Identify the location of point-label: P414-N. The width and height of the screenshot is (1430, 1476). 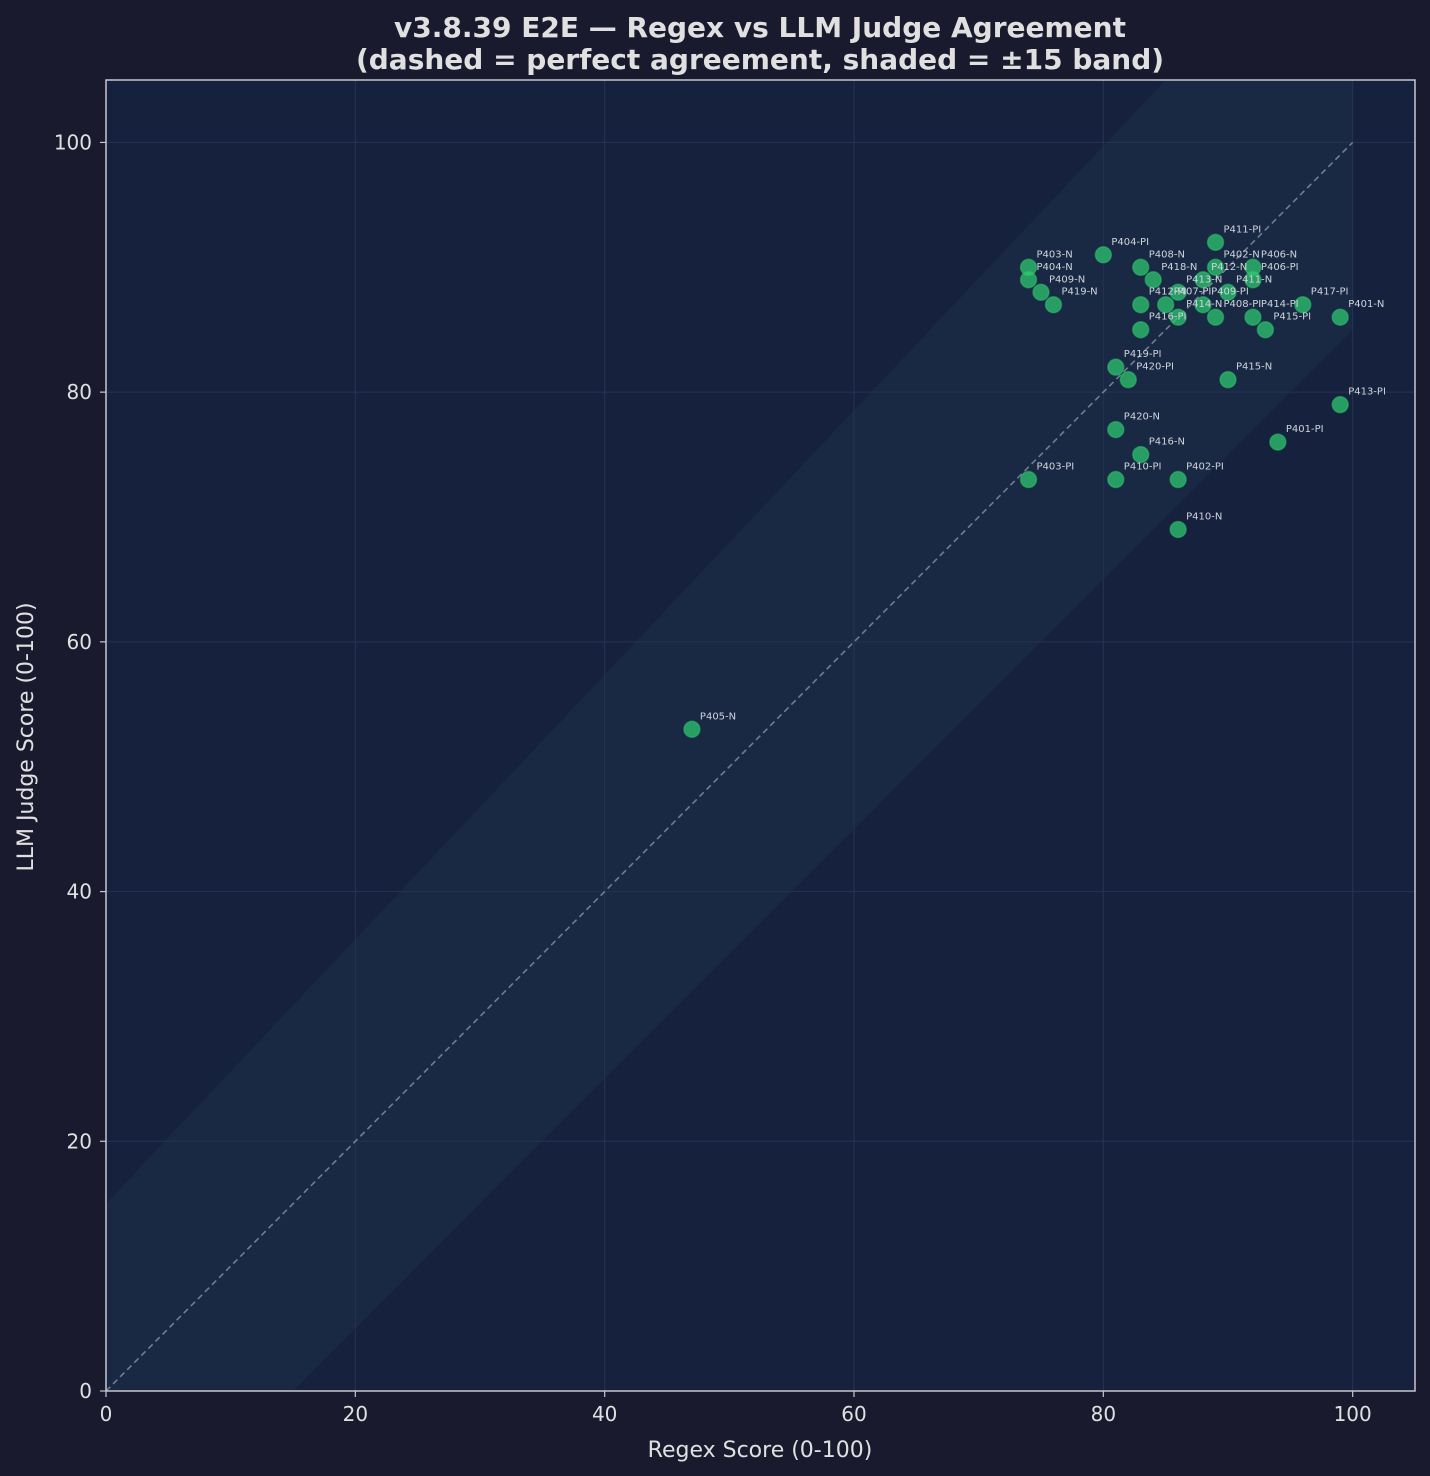
(1204, 304).